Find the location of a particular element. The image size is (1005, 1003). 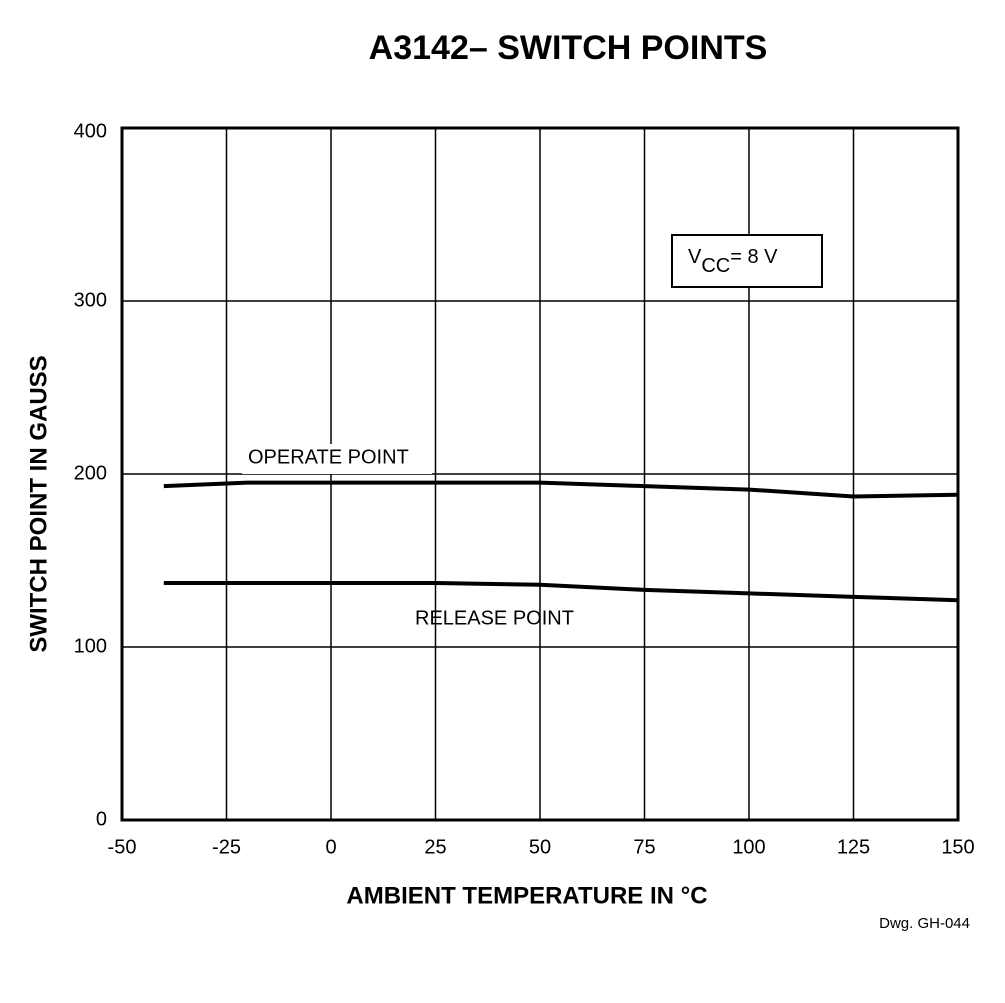

label-background is located at coordinates (337, 459).